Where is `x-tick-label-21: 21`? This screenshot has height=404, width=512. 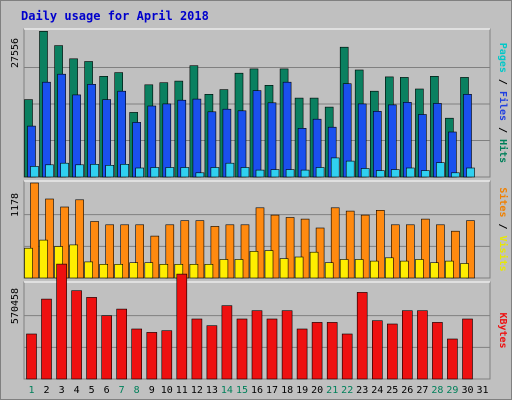 x-tick-label-21: 21 is located at coordinates (332, 390).